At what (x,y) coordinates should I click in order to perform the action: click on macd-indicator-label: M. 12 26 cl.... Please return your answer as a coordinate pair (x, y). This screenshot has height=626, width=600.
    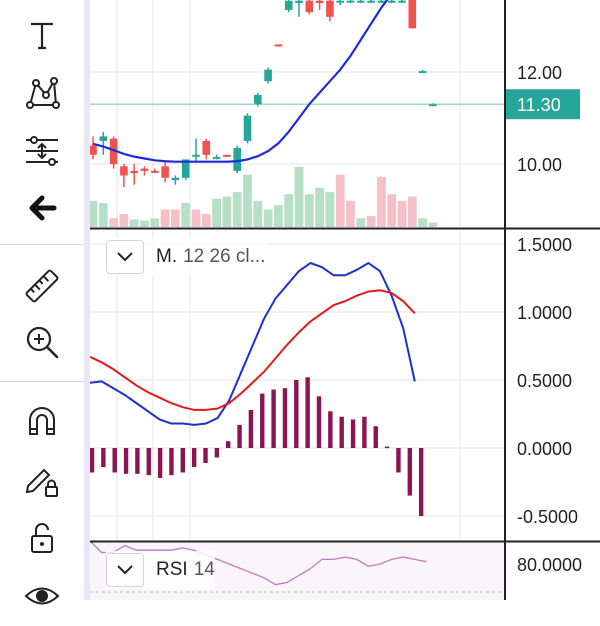
    Looking at the image, I should click on (186, 257).